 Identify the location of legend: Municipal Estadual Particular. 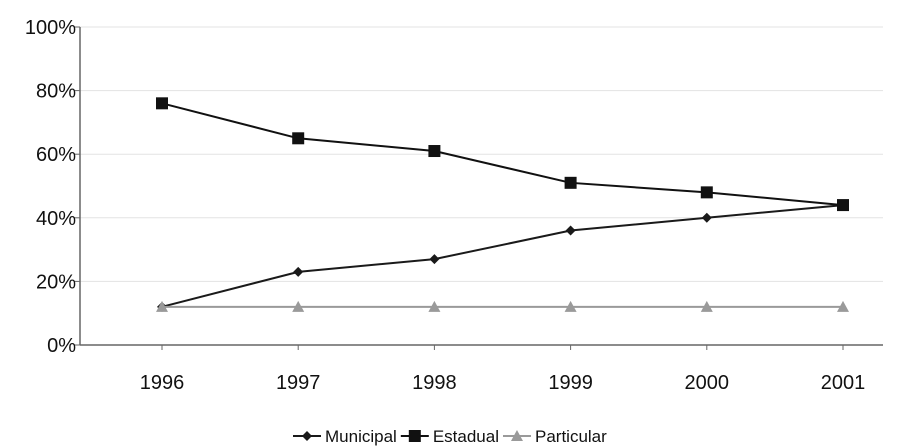
(450, 436).